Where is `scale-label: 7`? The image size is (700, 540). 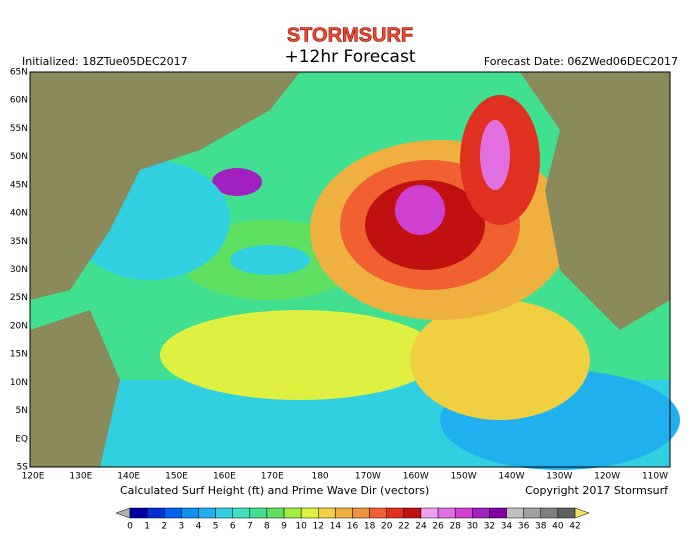 scale-label: 7 is located at coordinates (250, 527).